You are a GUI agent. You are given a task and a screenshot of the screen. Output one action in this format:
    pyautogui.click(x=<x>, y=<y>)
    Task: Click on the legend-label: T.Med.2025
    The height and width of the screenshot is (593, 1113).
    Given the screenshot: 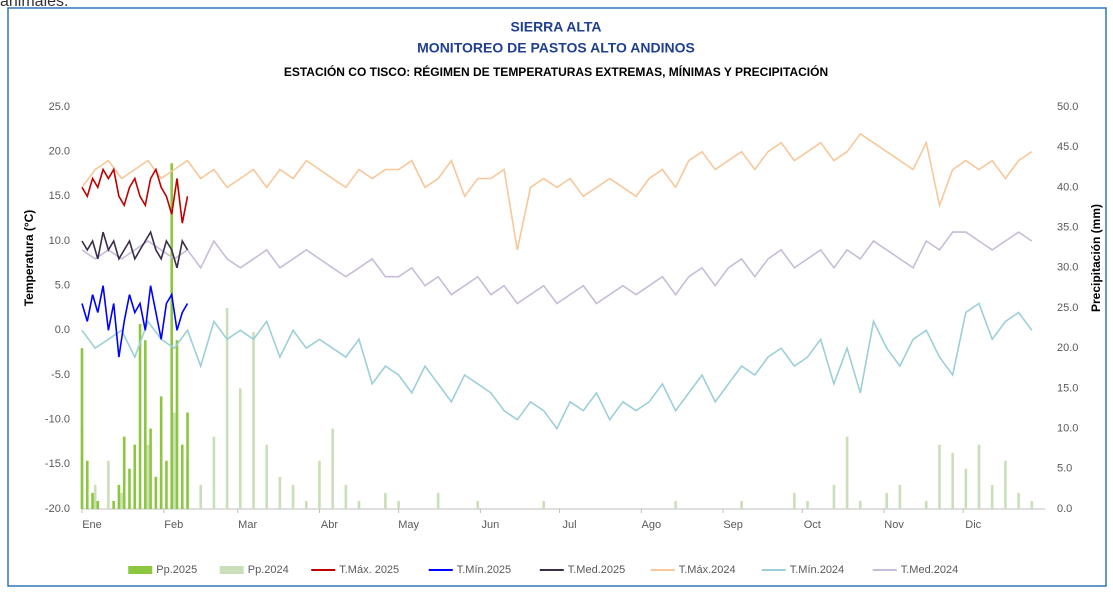 What is the action you would take?
    pyautogui.click(x=596, y=570)
    